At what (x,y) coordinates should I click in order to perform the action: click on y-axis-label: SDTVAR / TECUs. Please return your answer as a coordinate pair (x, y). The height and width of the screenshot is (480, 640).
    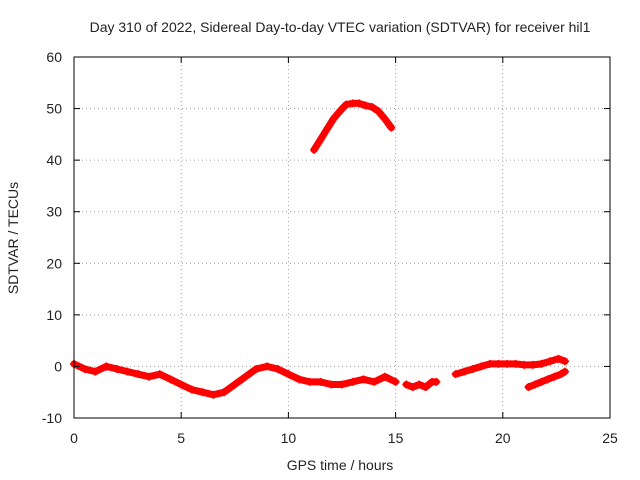
    Looking at the image, I should click on (13, 238).